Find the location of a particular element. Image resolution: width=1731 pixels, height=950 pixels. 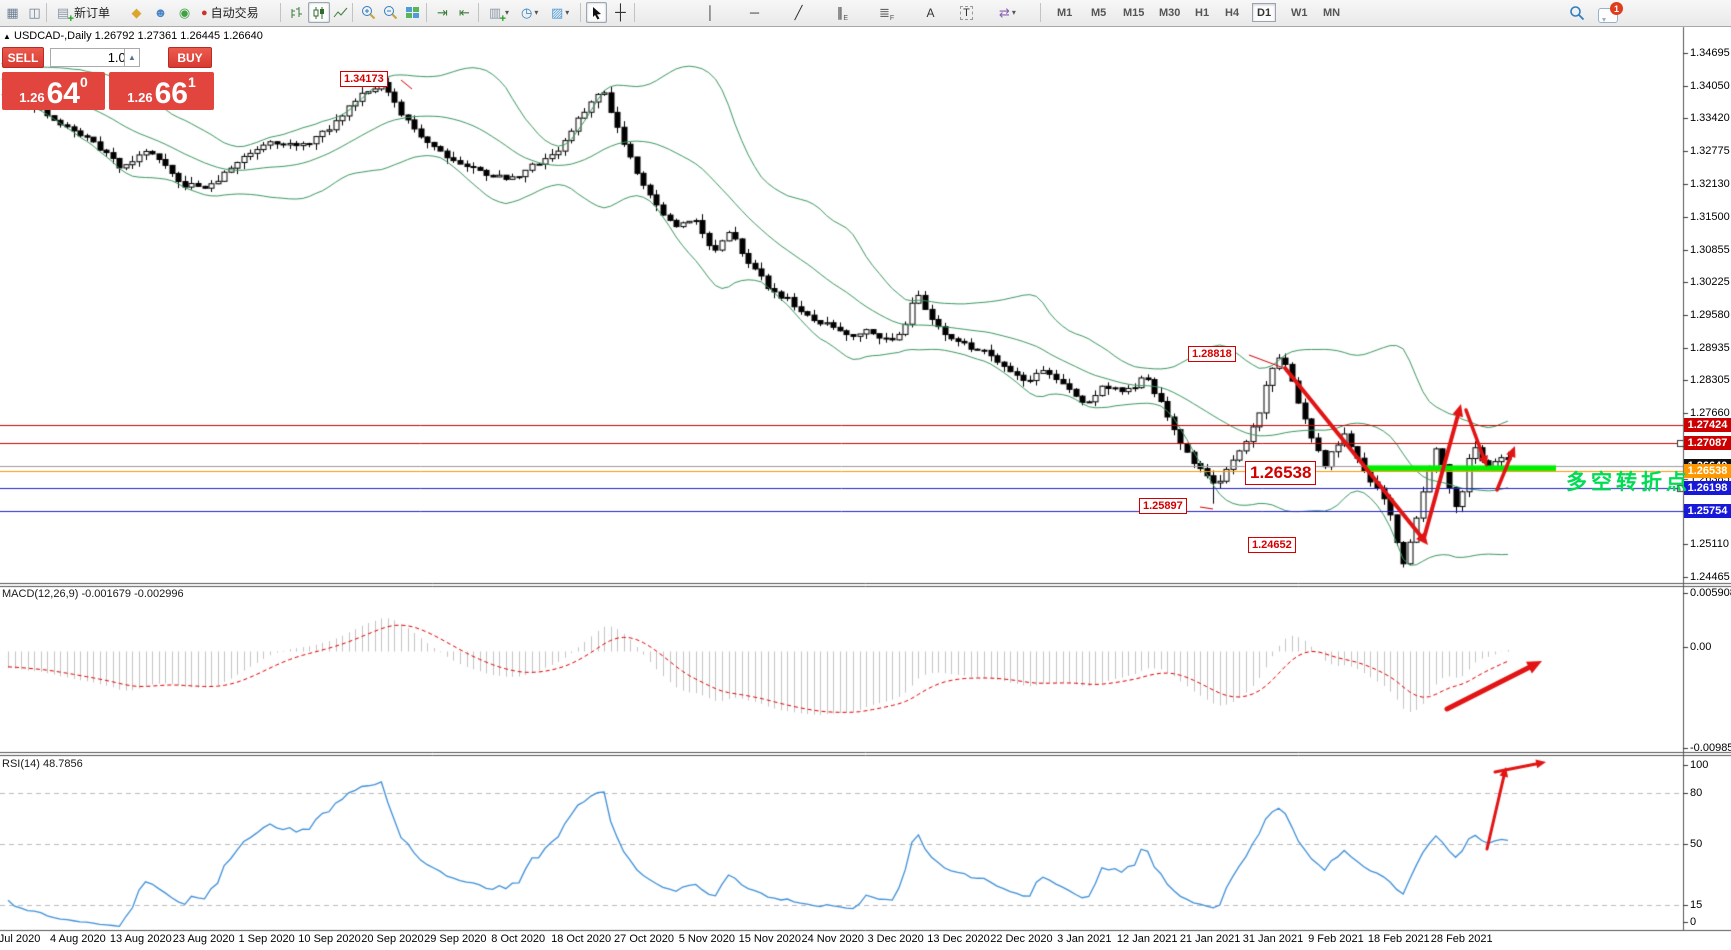

date-axis-label: 13 Aug 2020 is located at coordinates (140, 939).